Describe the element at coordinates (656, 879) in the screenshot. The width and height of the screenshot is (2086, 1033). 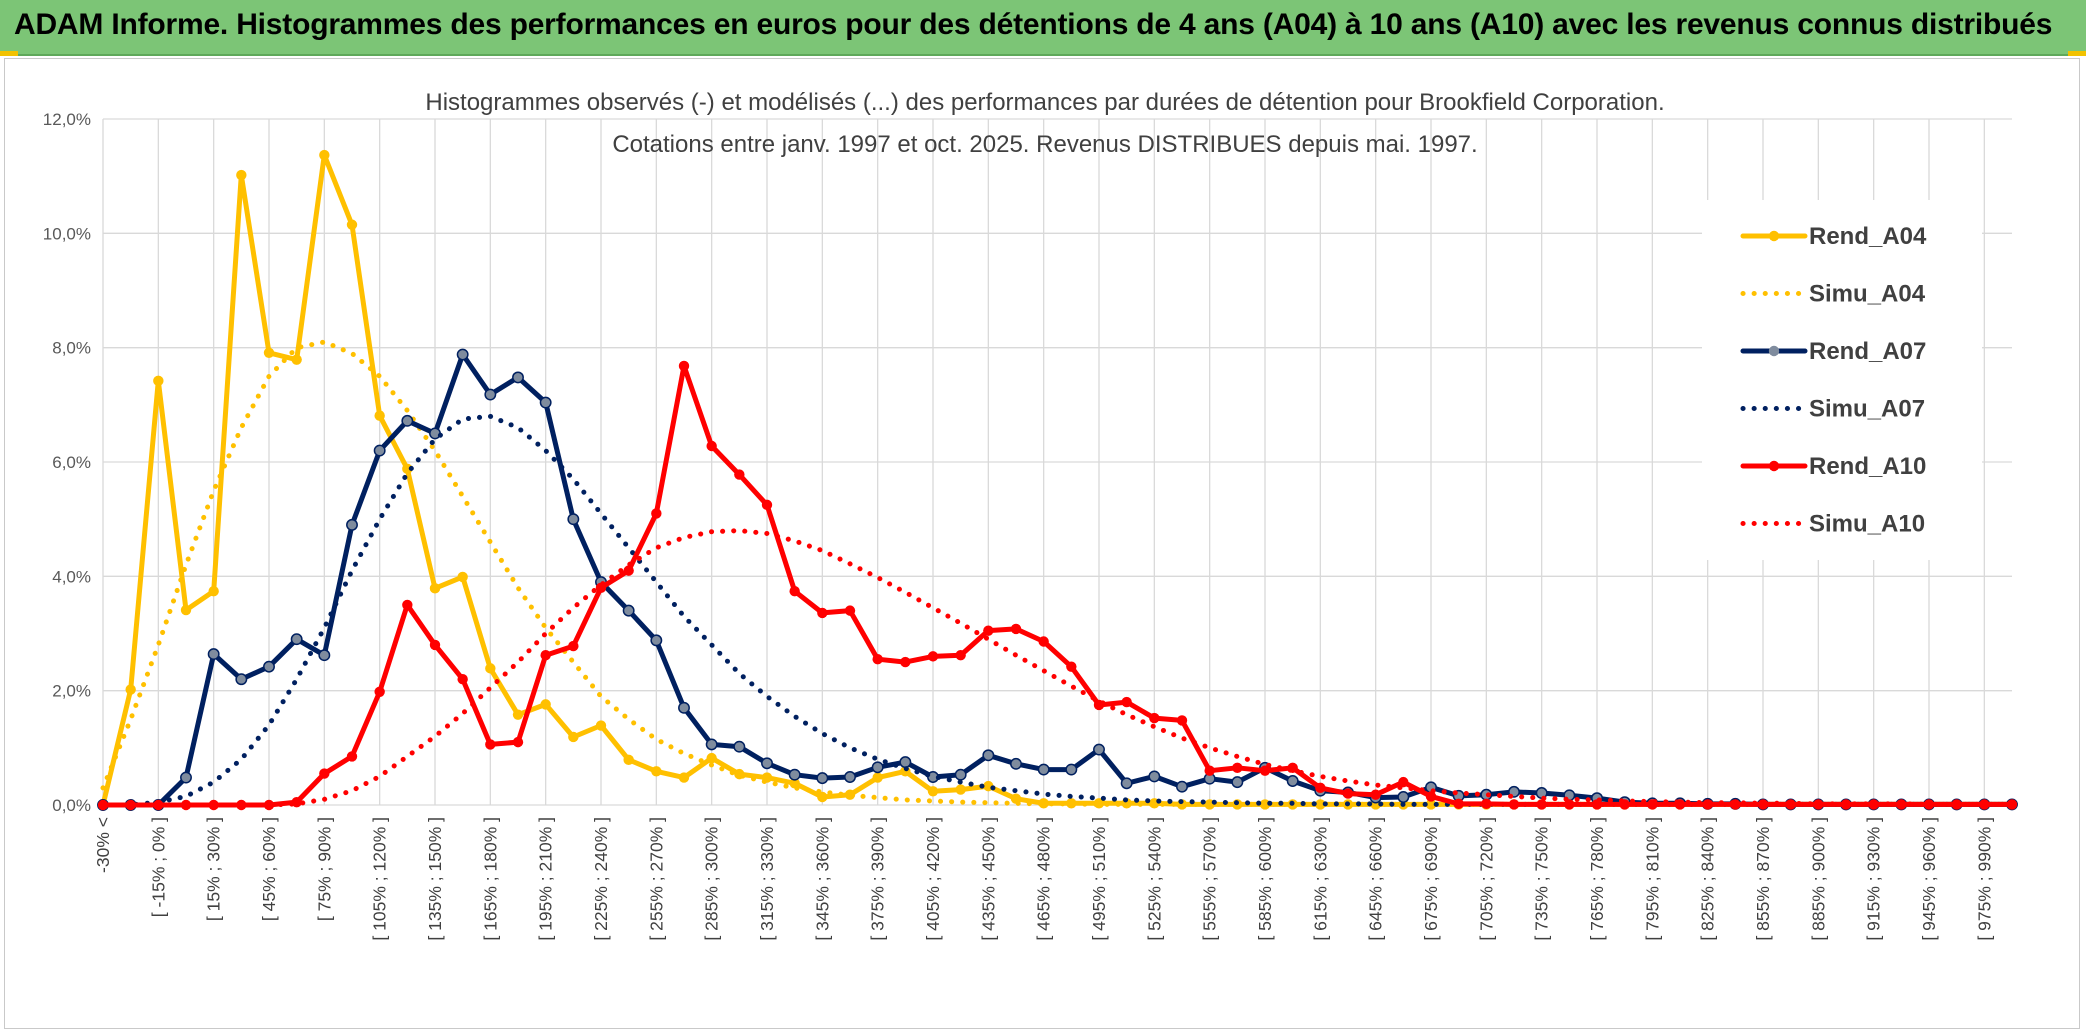
I see `x-tick-label: [ 255% ; 270% ]` at that location.